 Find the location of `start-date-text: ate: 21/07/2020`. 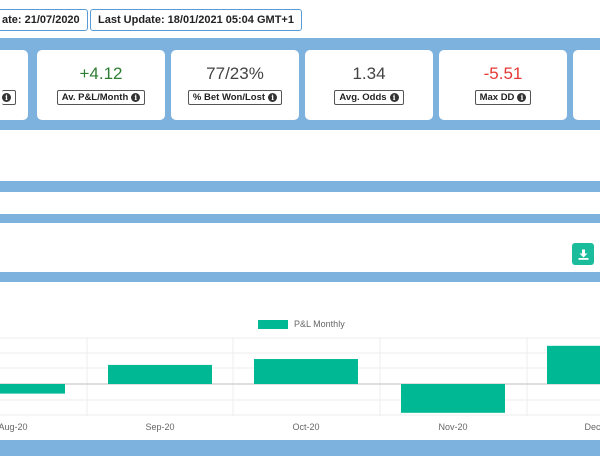

start-date-text: ate: 21/07/2020 is located at coordinates (41, 20).